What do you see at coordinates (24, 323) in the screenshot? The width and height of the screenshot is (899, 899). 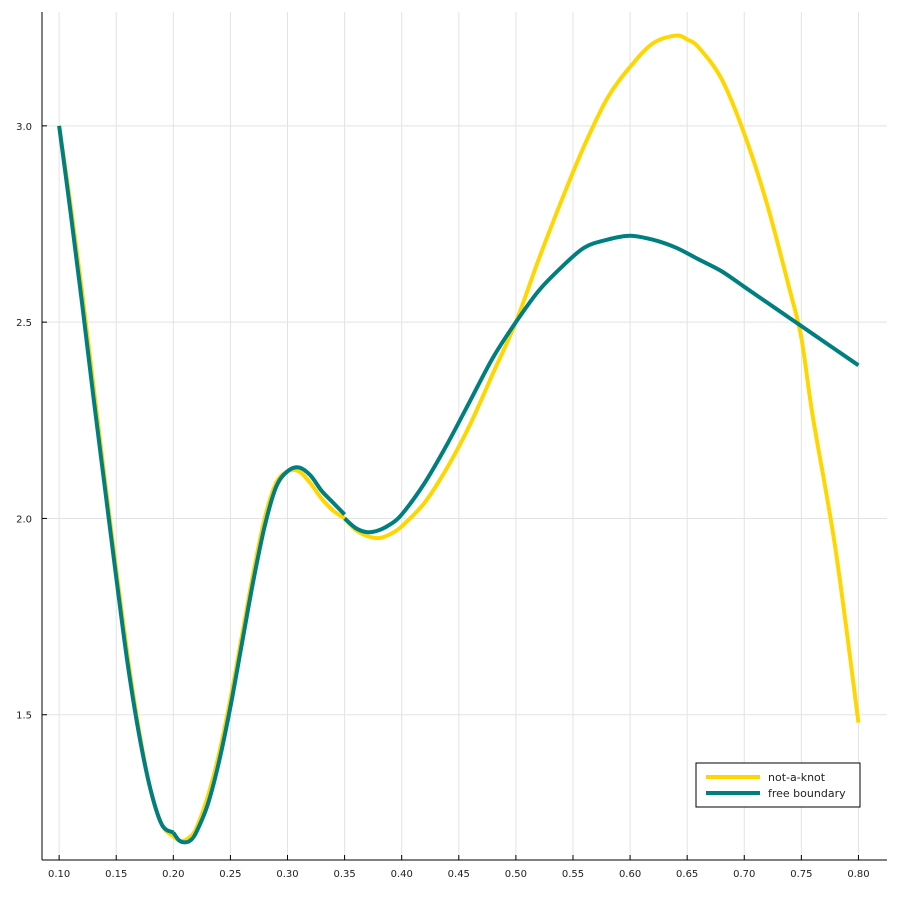 I see `y-tick-label: 2.5` at bounding box center [24, 323].